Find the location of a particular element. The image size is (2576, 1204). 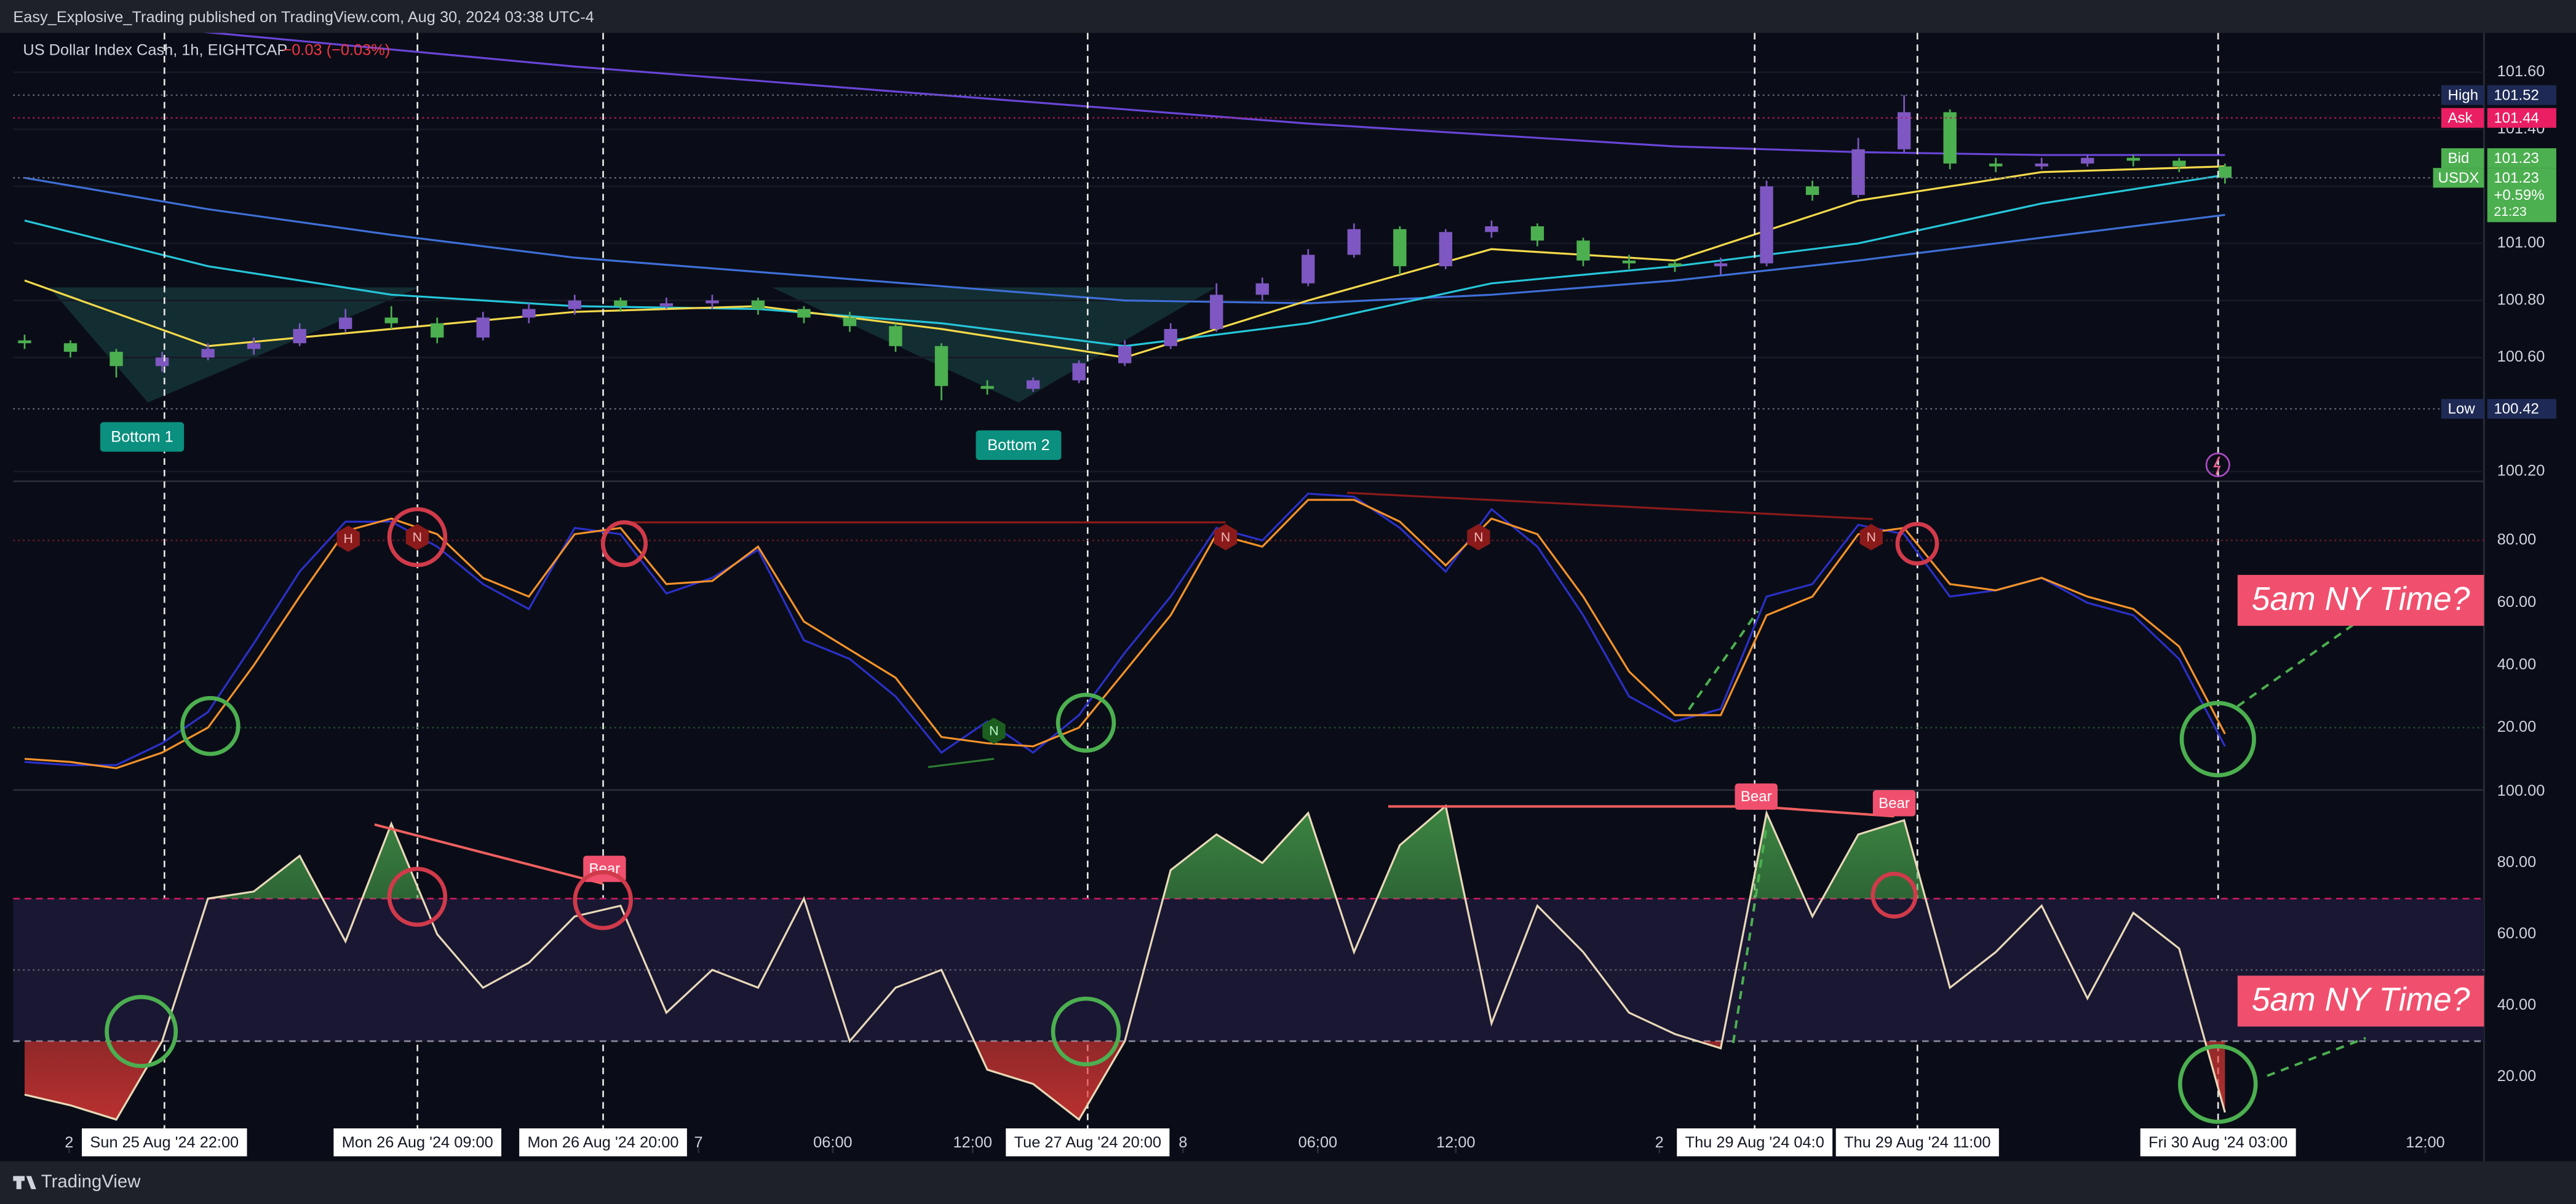

bottom-box is located at coordinates (142, 437).